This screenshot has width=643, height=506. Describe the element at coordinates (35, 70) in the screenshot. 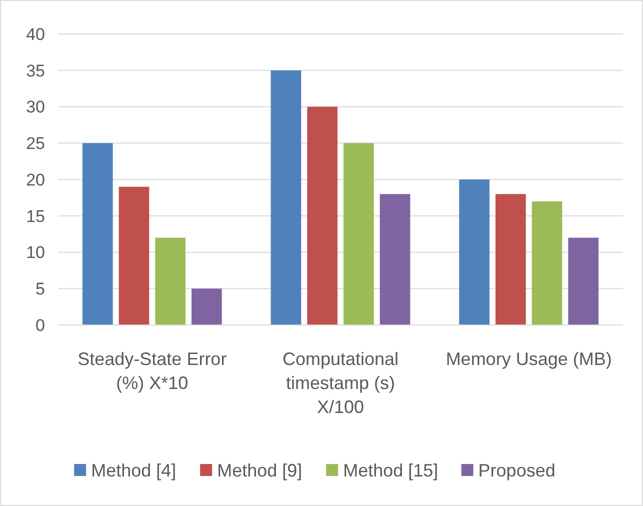

I see `y-tick-label: 35` at that location.